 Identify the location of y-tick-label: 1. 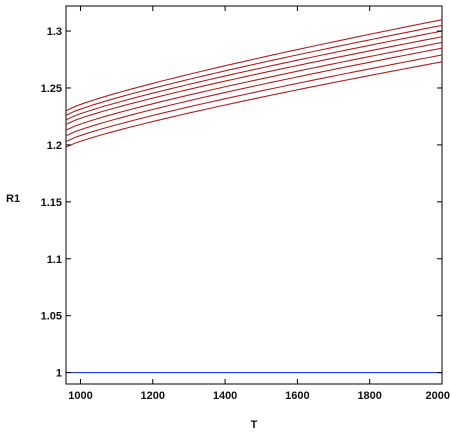
(59, 374).